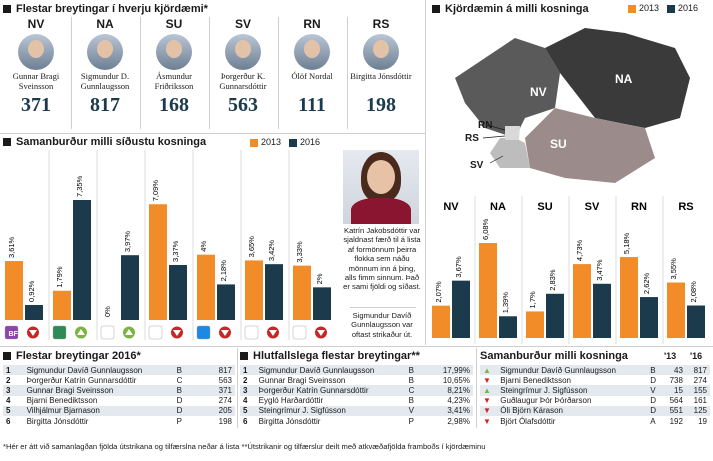 The height and width of the screenshot is (461, 713). What do you see at coordinates (438, 292) in the screenshot?
I see `district-bar-label: 2,07%` at bounding box center [438, 292].